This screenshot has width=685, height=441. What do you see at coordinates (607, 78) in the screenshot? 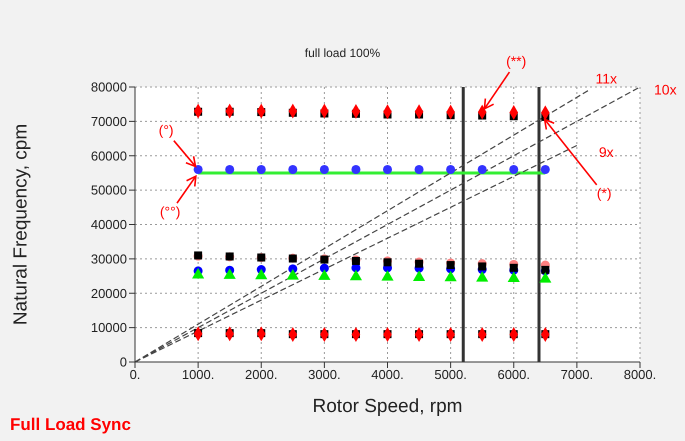
I see `annotation: 11x` at bounding box center [607, 78].